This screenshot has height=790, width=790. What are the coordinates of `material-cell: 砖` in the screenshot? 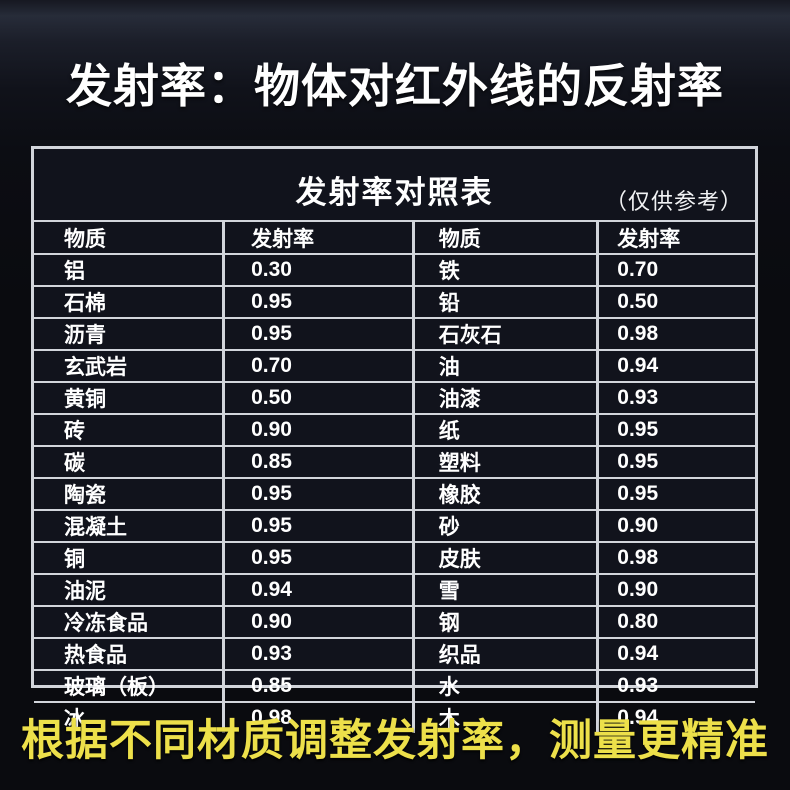 It's located at (129, 430).